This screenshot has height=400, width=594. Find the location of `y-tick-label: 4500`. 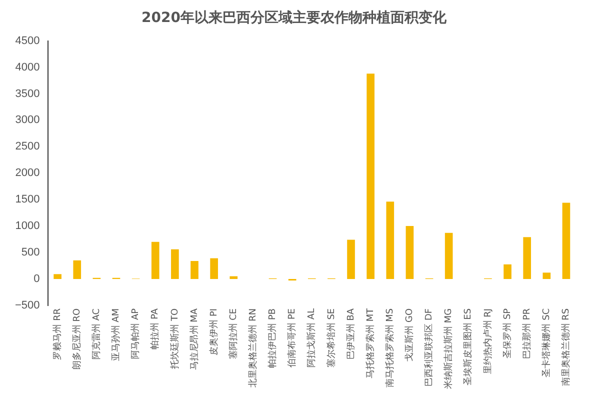

y-tick-label: 4500 is located at coordinates (27, 40).